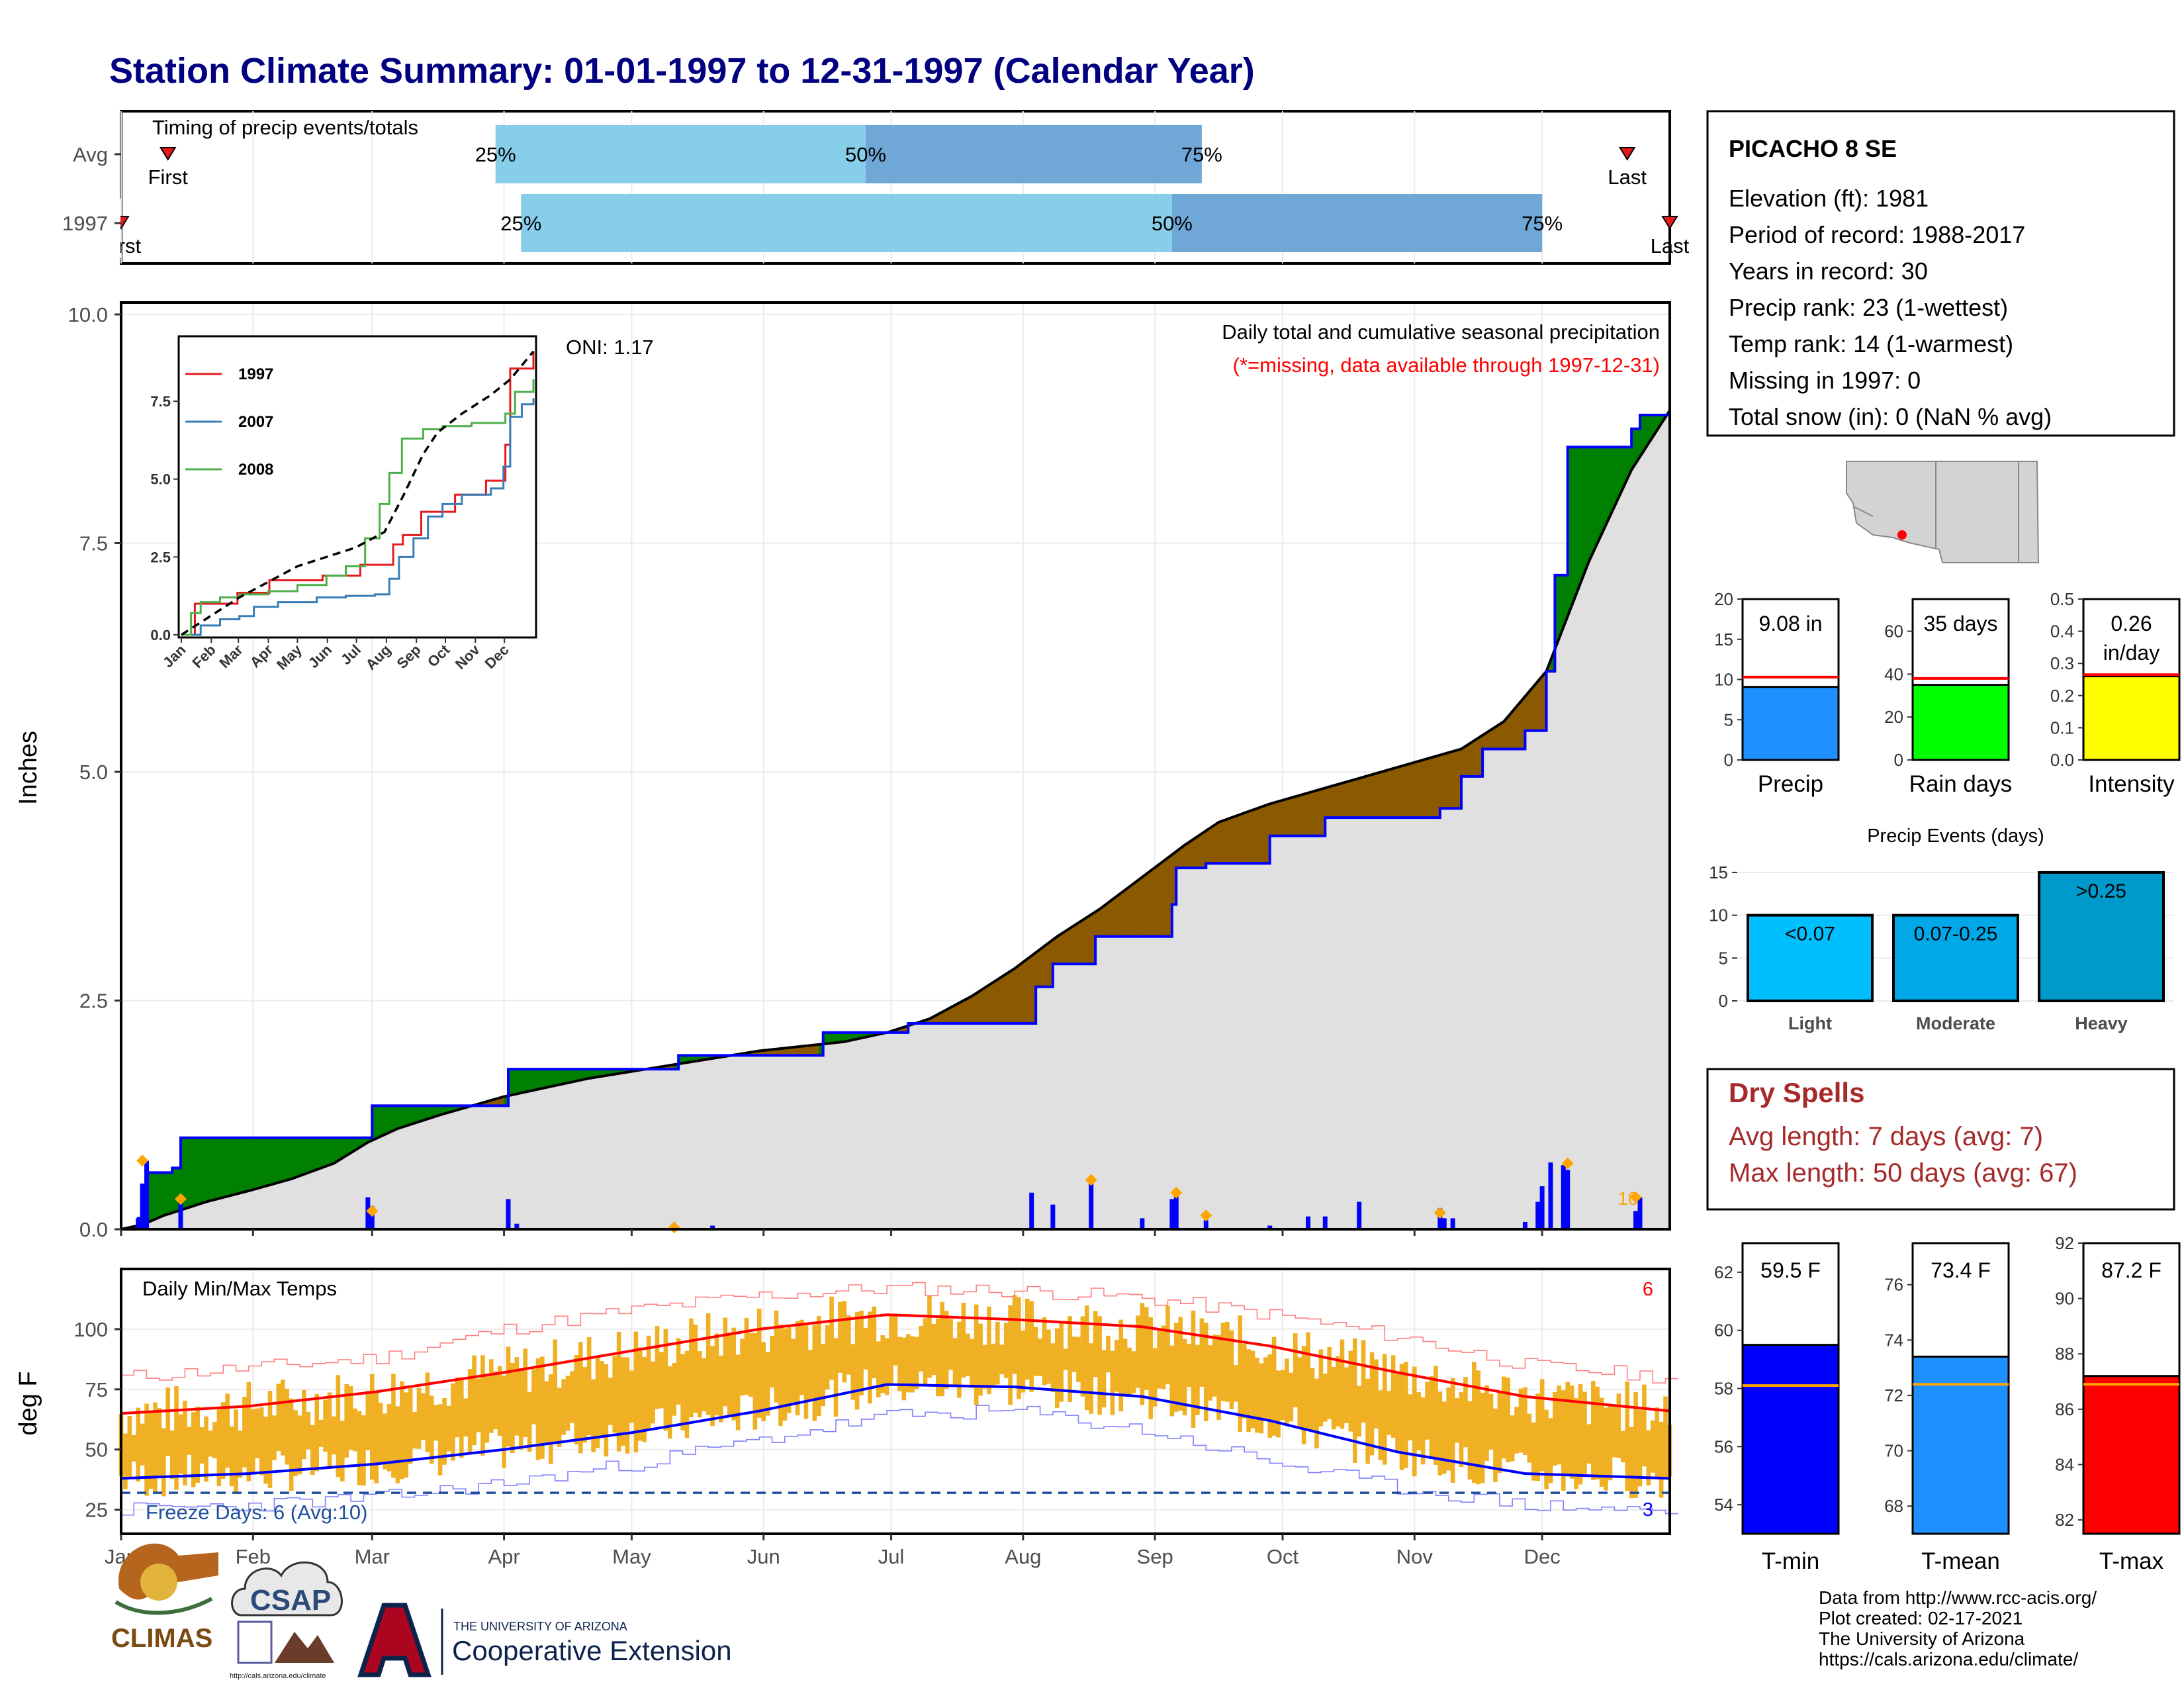  What do you see at coordinates (1947, 1408) in the screenshot?
I see `mini-temp-chart: 68 70 72 74 76 73.4 F T-mean` at bounding box center [1947, 1408].